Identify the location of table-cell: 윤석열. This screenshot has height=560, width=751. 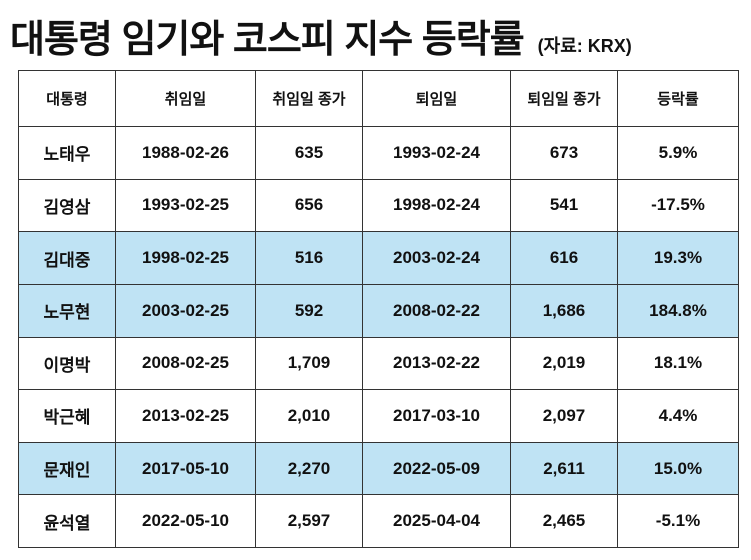
(67, 521).